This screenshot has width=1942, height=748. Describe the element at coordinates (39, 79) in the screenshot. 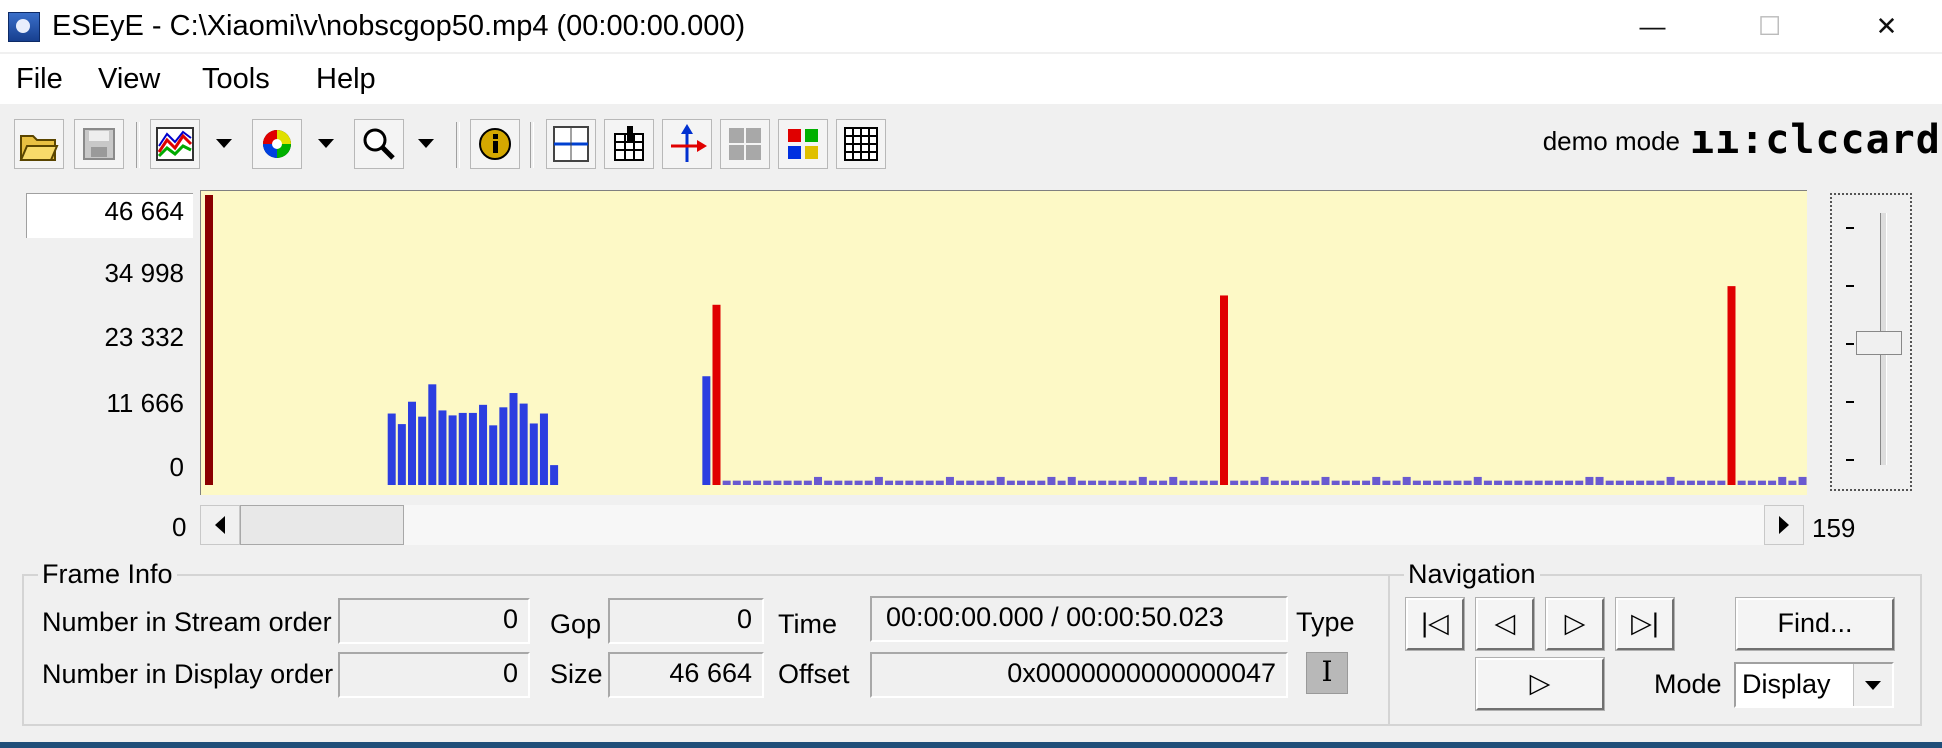

I see `menu-file: File` at that location.